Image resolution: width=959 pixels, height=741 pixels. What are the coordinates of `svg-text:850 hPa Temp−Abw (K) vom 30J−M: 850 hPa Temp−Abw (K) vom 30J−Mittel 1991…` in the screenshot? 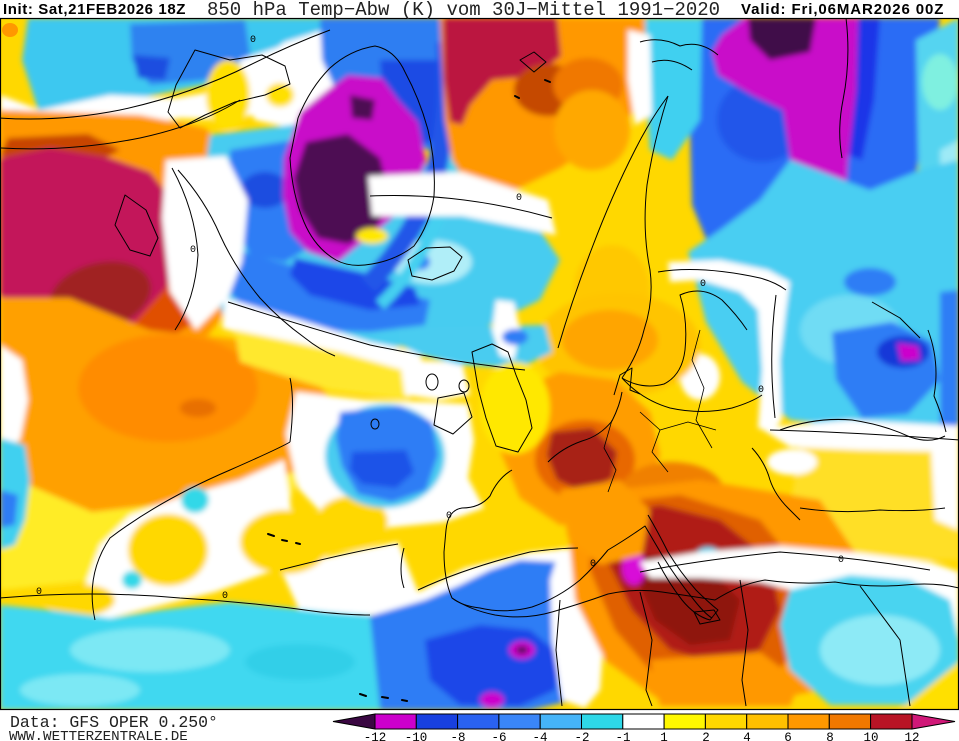 It's located at (463, 10).